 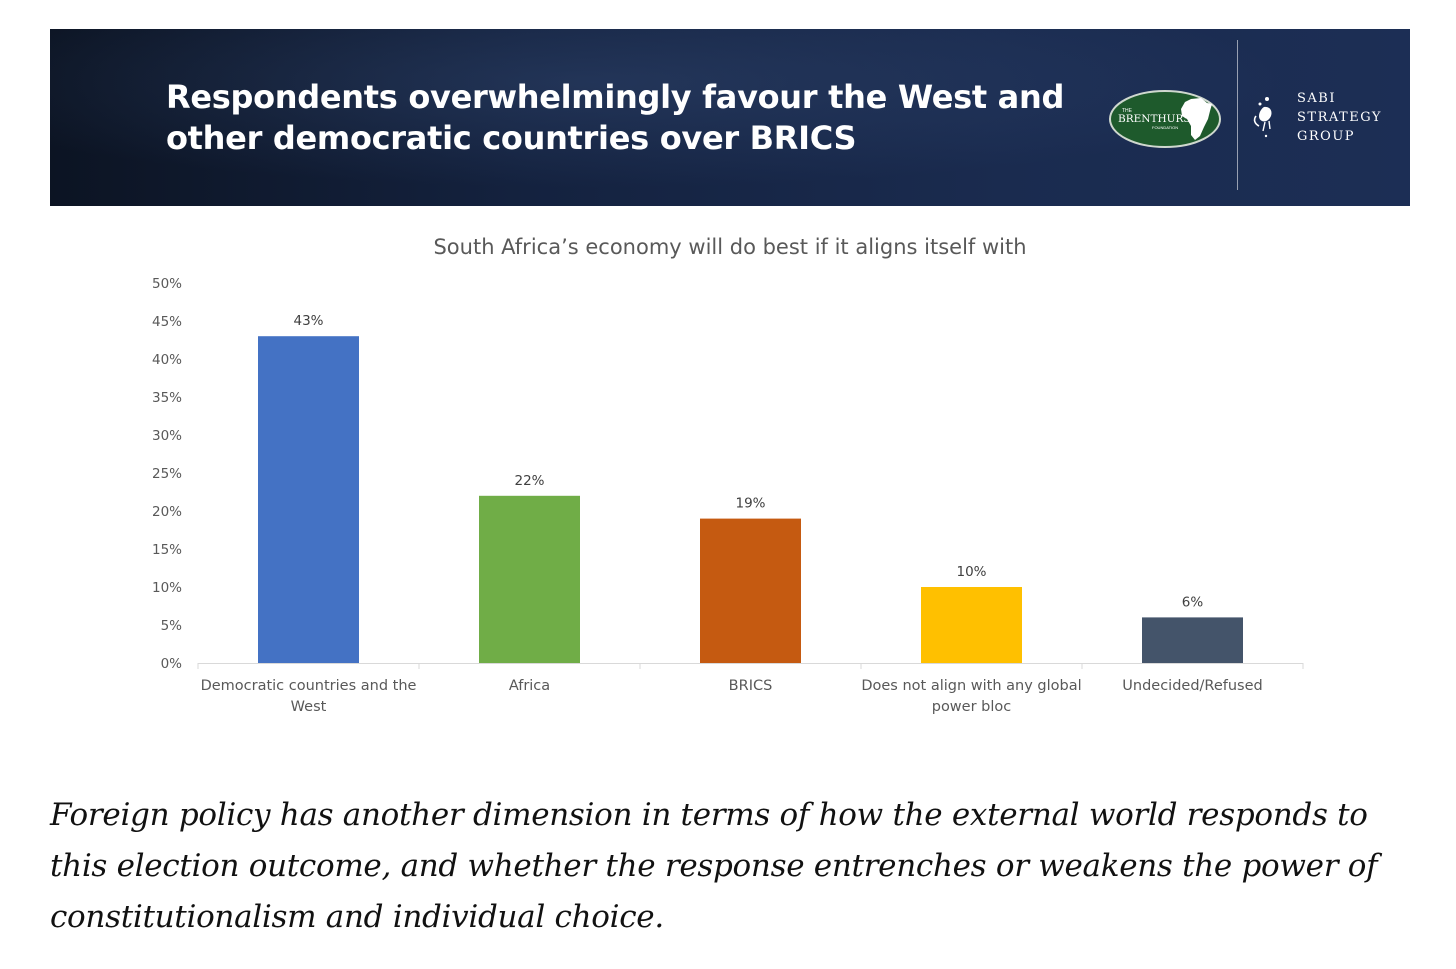 What do you see at coordinates (167, 436) in the screenshot?
I see `y-tick-label: 30%` at bounding box center [167, 436].